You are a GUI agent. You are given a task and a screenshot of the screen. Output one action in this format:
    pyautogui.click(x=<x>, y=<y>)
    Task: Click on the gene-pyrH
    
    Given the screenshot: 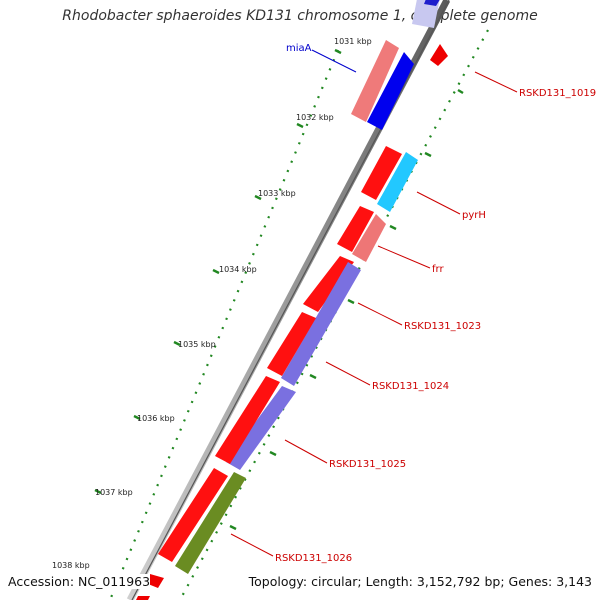 What is the action you would take?
    pyautogui.click(x=397, y=182)
    